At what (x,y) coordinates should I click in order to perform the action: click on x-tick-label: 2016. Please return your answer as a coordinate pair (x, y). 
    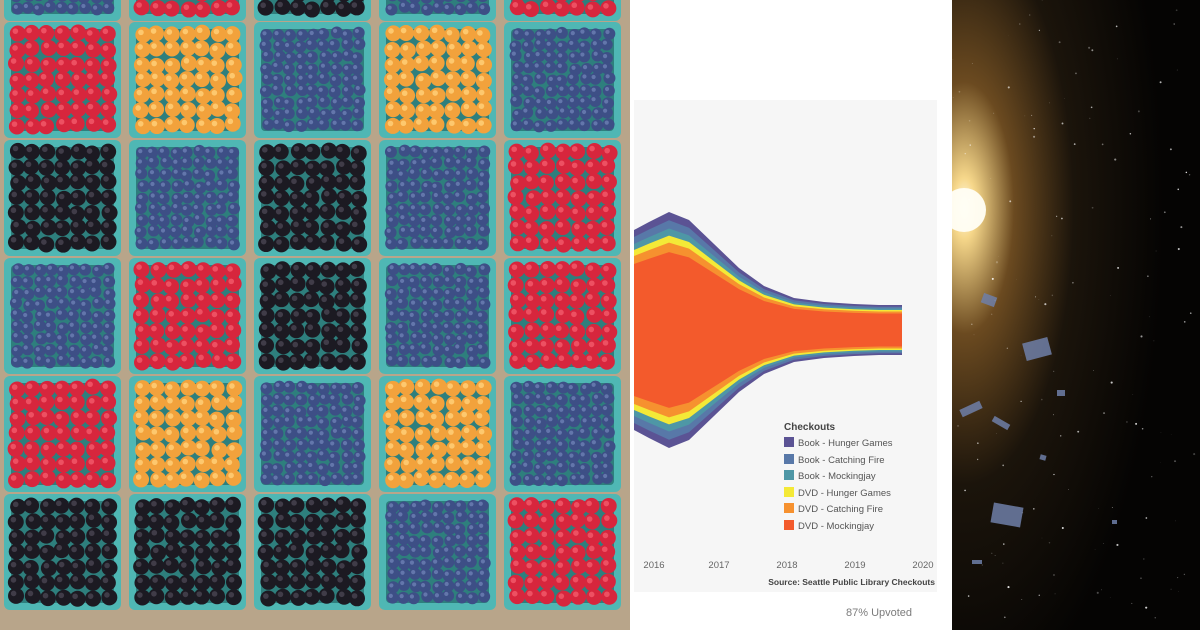
    Looking at the image, I should click on (654, 565).